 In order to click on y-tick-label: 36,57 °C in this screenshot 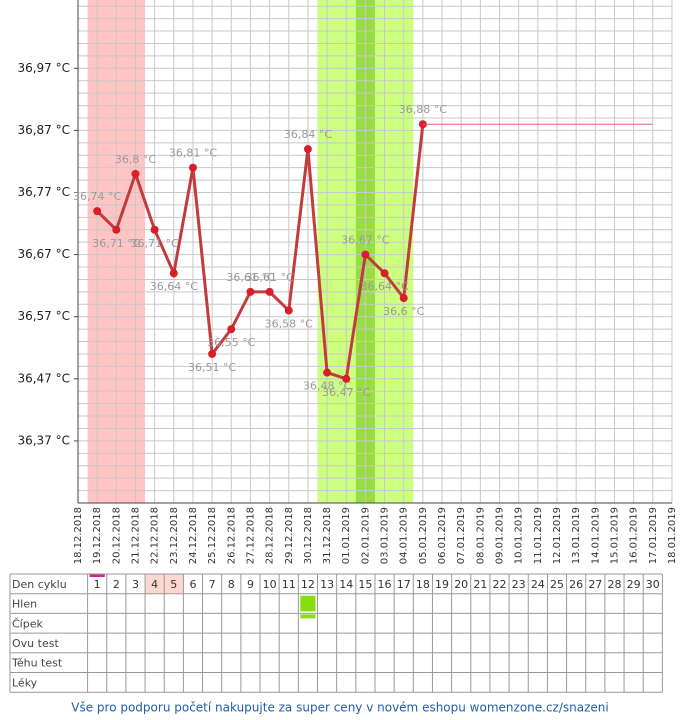, I will do `click(43, 316)`.